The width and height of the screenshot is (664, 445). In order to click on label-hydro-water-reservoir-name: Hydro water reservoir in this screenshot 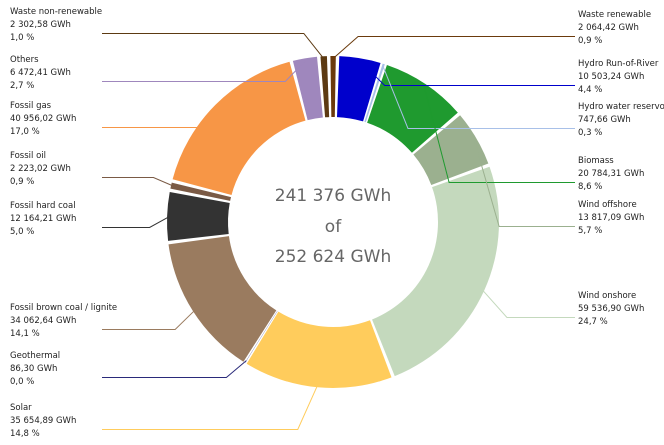, I will do `click(621, 107)`.